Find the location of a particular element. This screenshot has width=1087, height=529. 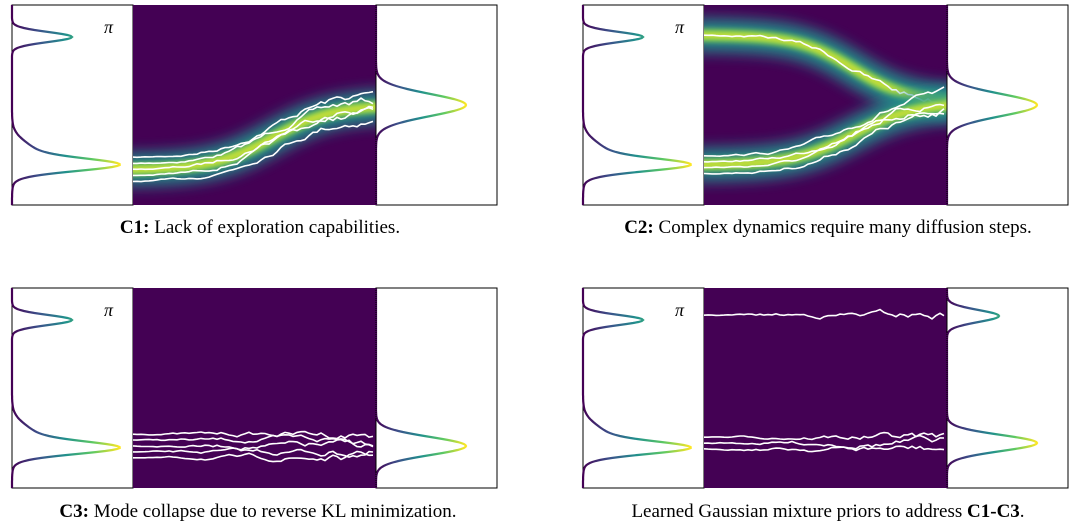

caption: C1: Lack of exploration capabilities. is located at coordinates (260, 227).